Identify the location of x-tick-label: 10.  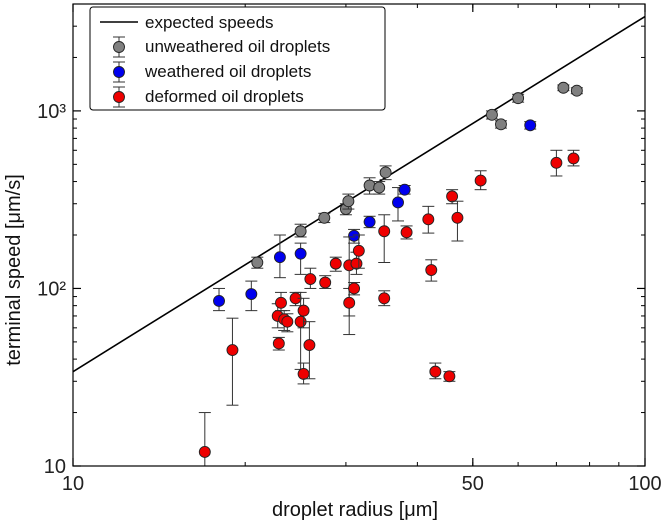
(73, 484).